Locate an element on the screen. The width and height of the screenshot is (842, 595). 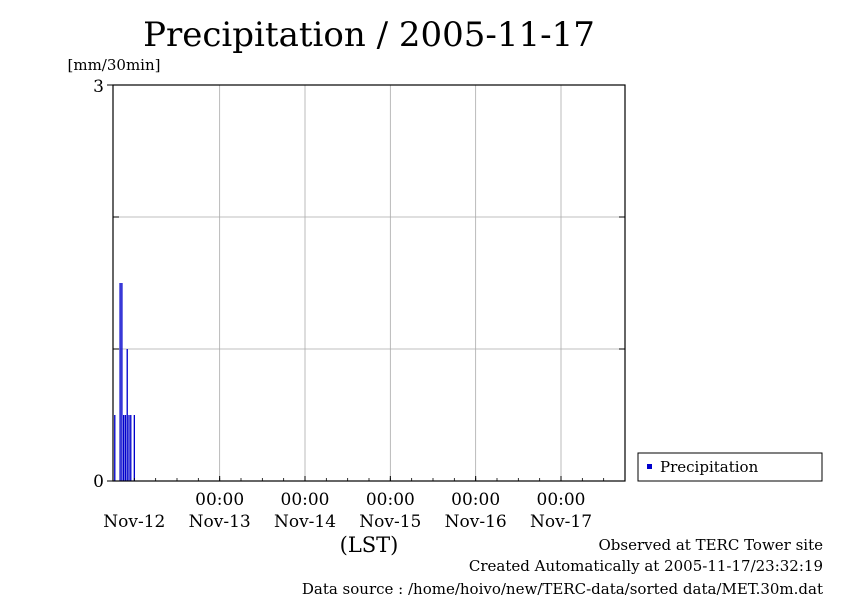
x-day-label: Nov-13 is located at coordinates (220, 522).